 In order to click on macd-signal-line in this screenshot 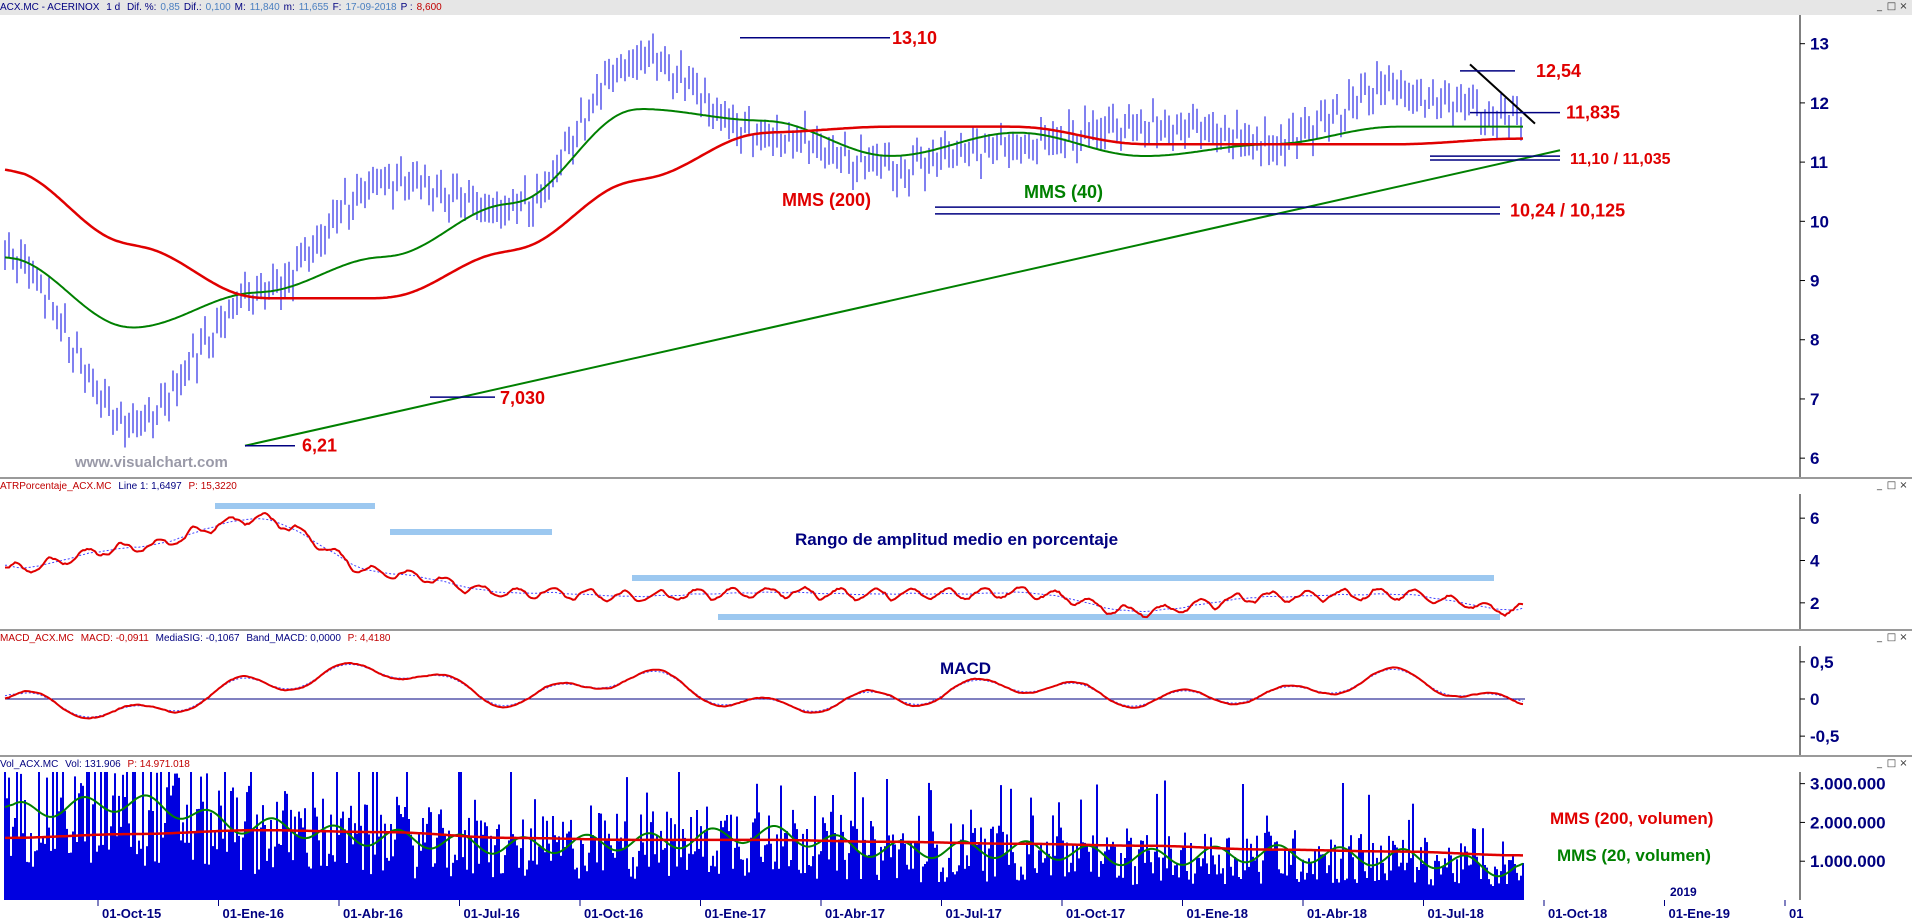, I will do `click(764, 691)`.